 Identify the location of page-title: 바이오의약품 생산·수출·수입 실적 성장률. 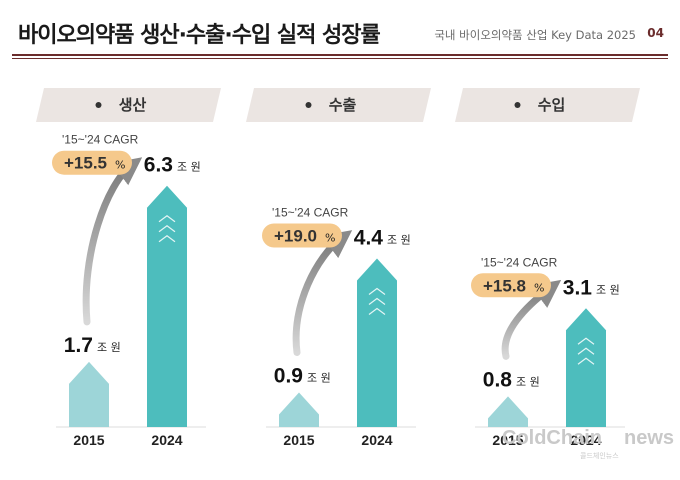
(199, 35).